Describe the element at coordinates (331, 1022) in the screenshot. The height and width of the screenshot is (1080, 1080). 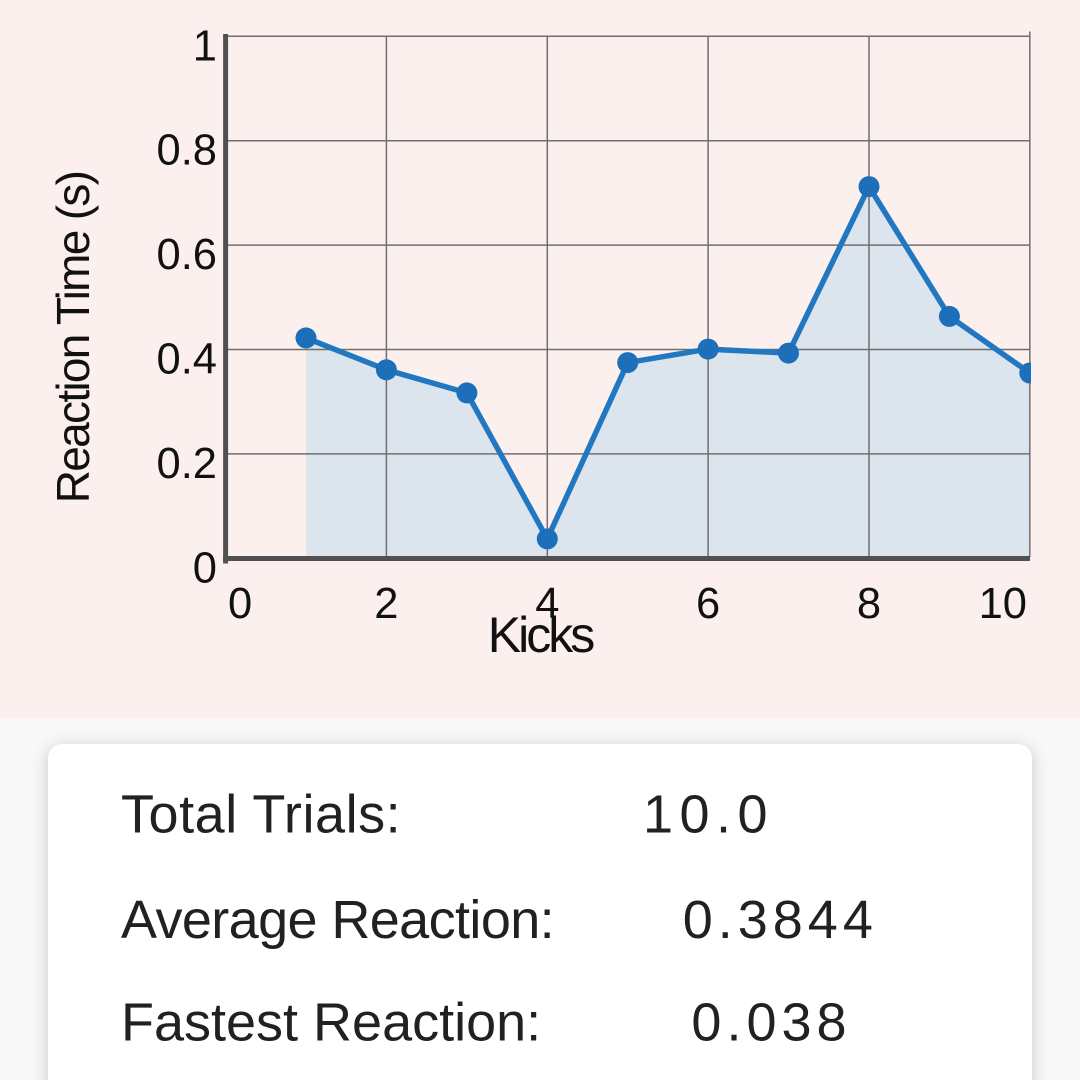
I see `svg-text: Fastest Reaction:` at that location.